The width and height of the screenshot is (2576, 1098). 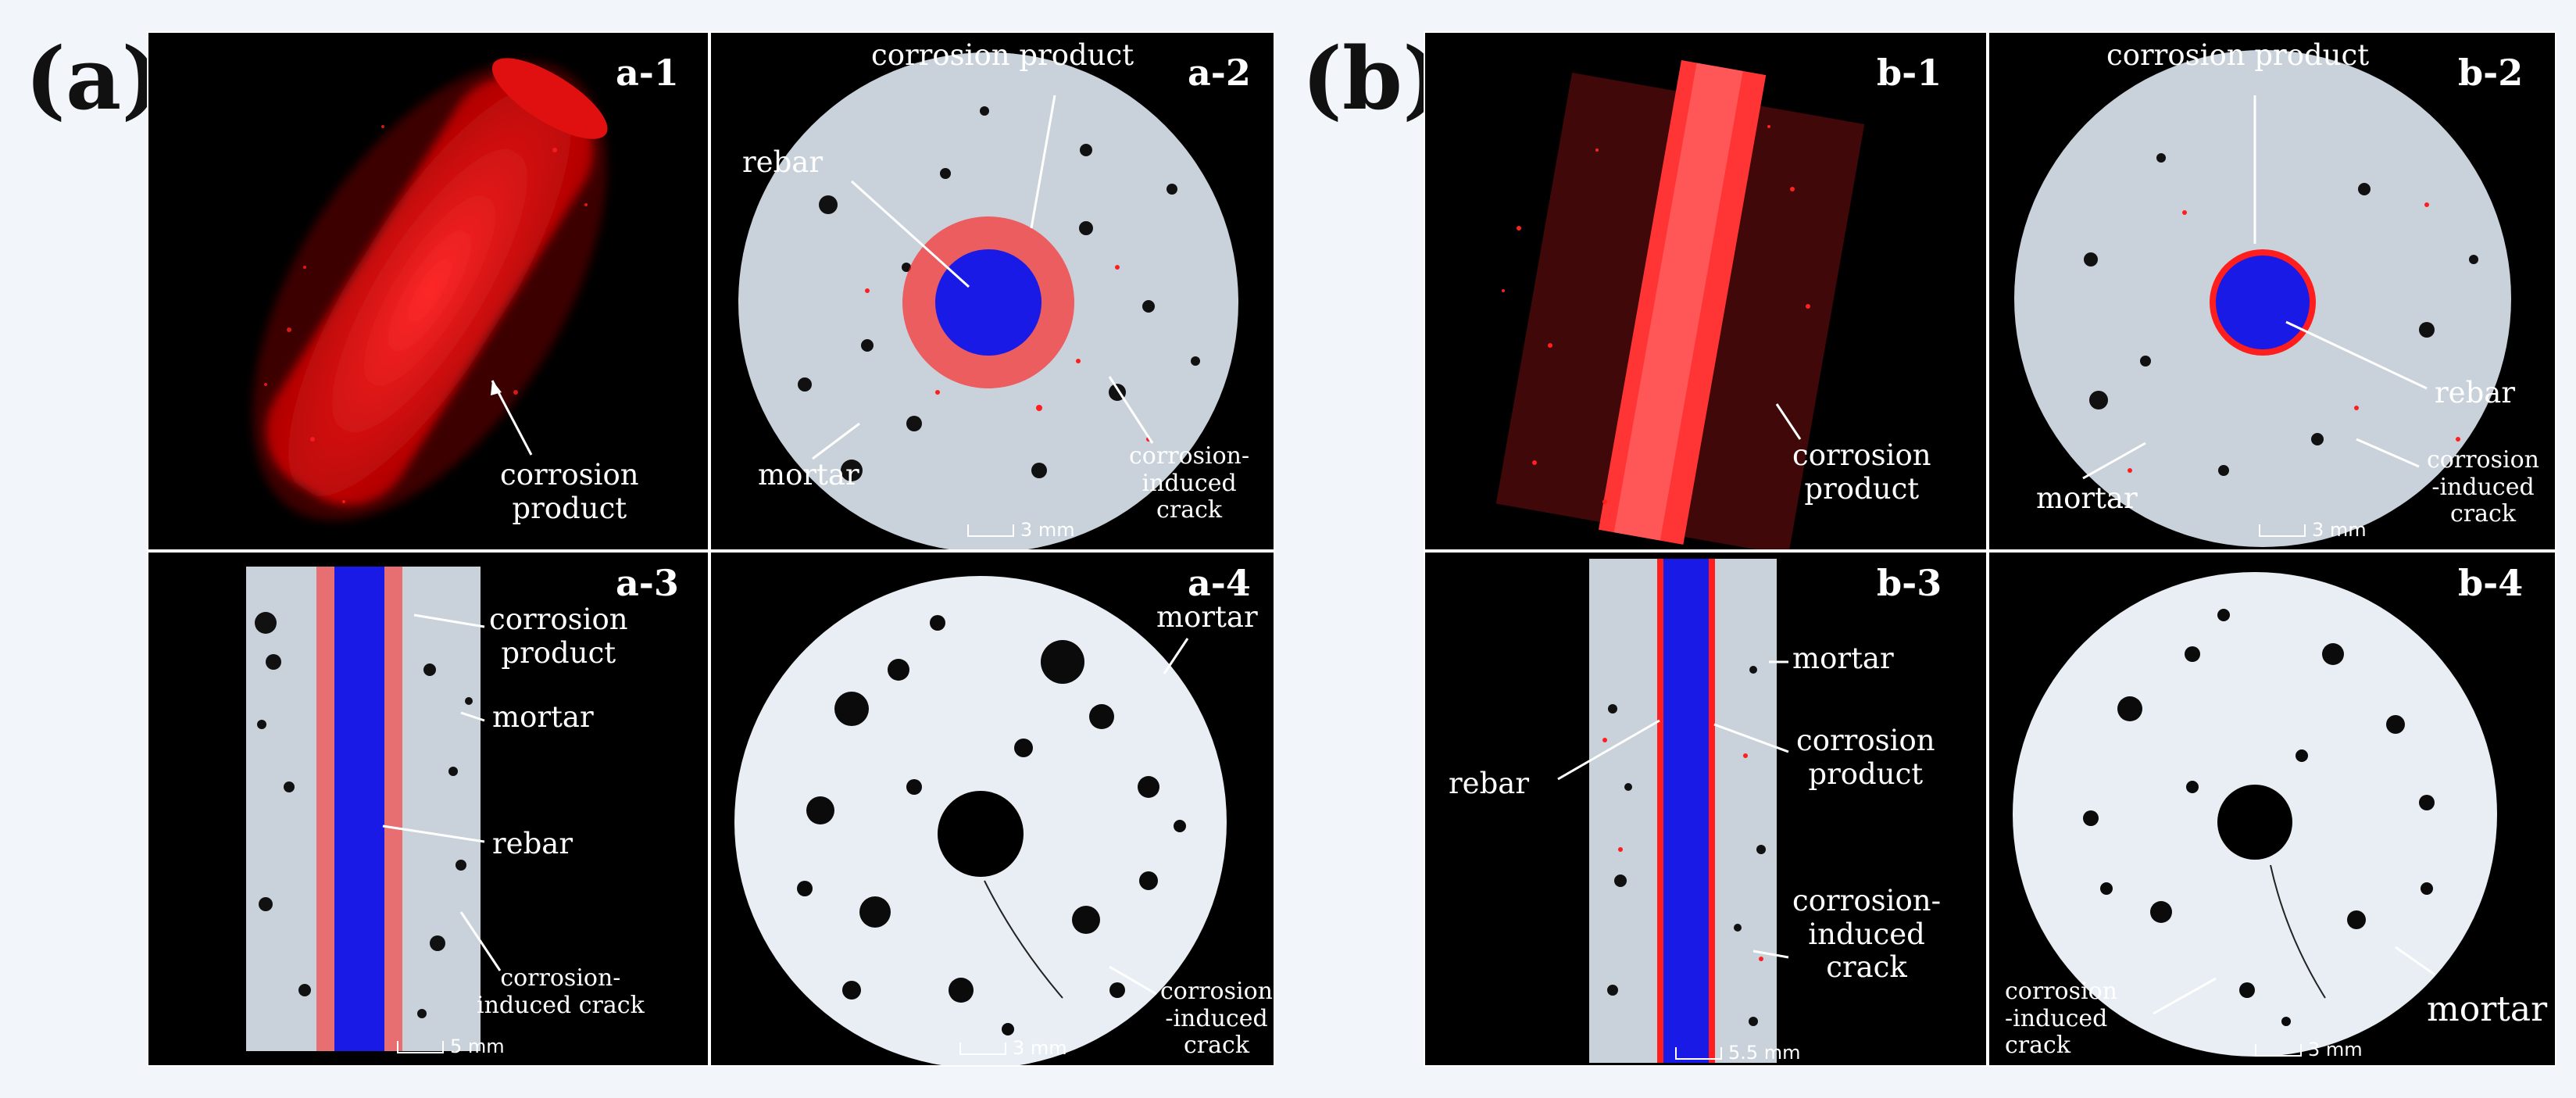 What do you see at coordinates (648, 73) in the screenshot?
I see `a1-panel-label: a-1` at bounding box center [648, 73].